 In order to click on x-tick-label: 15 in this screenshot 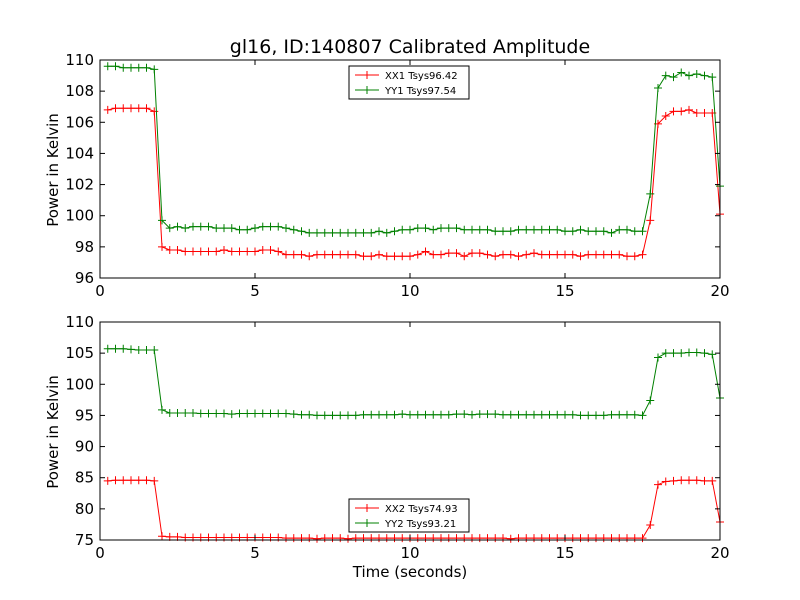, I will do `click(564, 553)`.